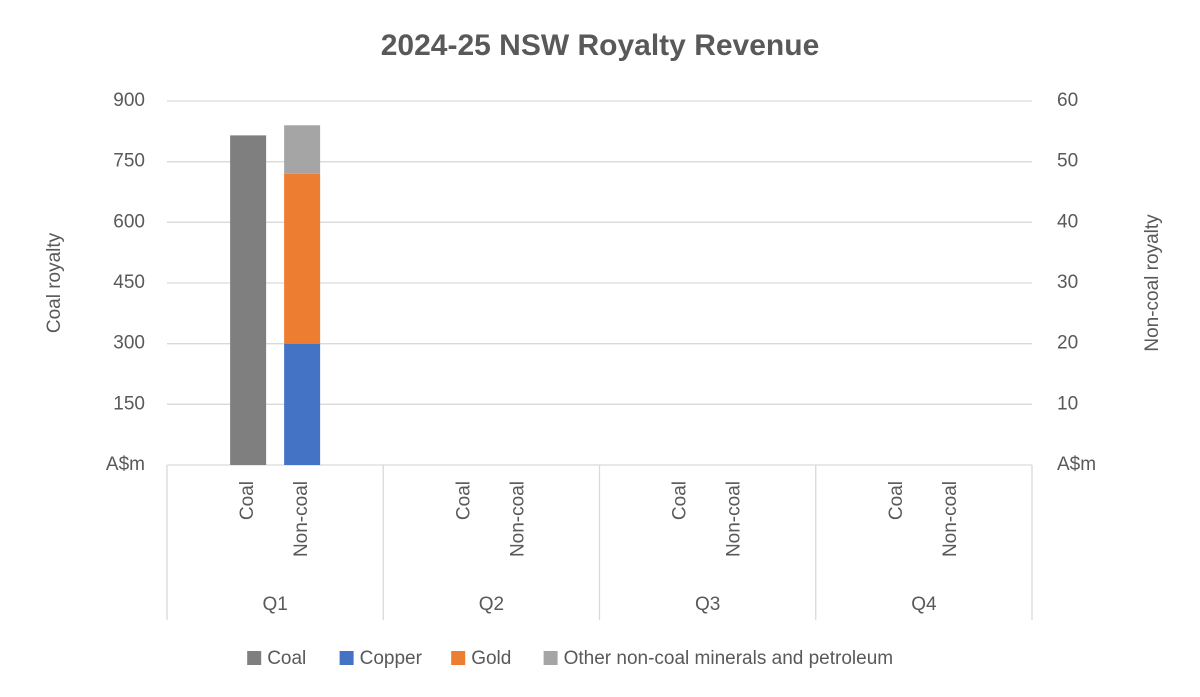 The image size is (1200, 697). I want to click on legend-label: Other non-coal minerals and petroleum, so click(729, 658).